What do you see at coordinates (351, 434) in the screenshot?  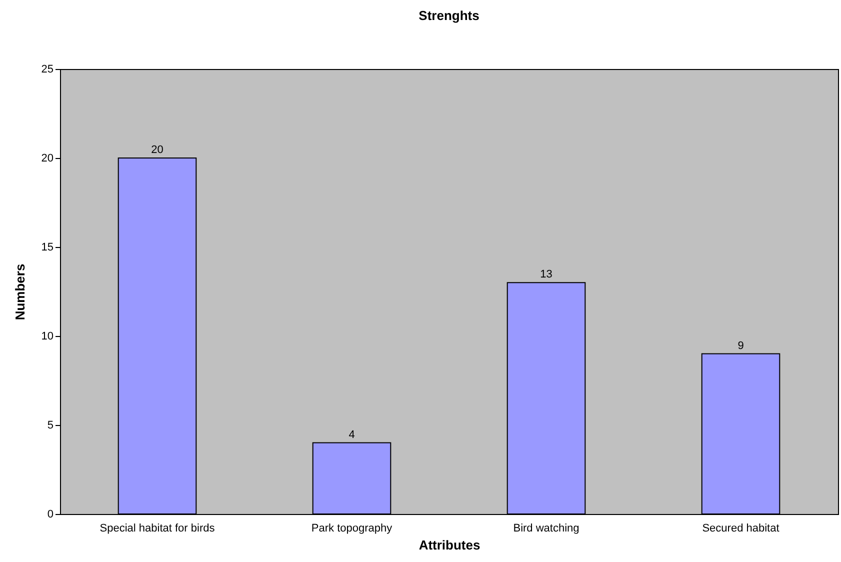 I see `data-label: 4` at bounding box center [351, 434].